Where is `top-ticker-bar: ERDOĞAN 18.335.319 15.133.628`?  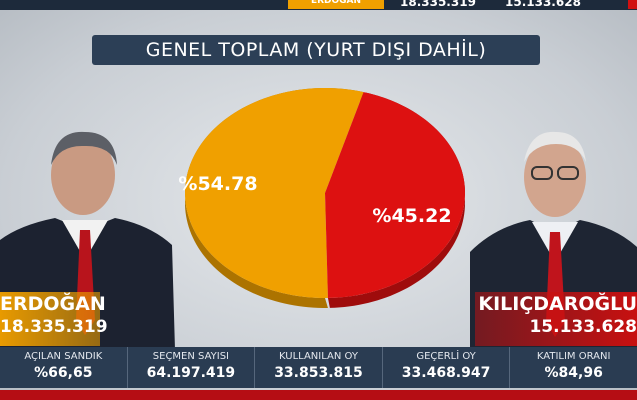
top-ticker-bar: ERDOĞAN 18.335.319 15.133.628 is located at coordinates (318, 5).